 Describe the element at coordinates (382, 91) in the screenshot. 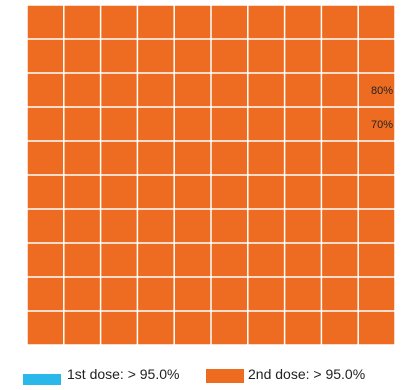

I see `annotation-label: 80%` at that location.